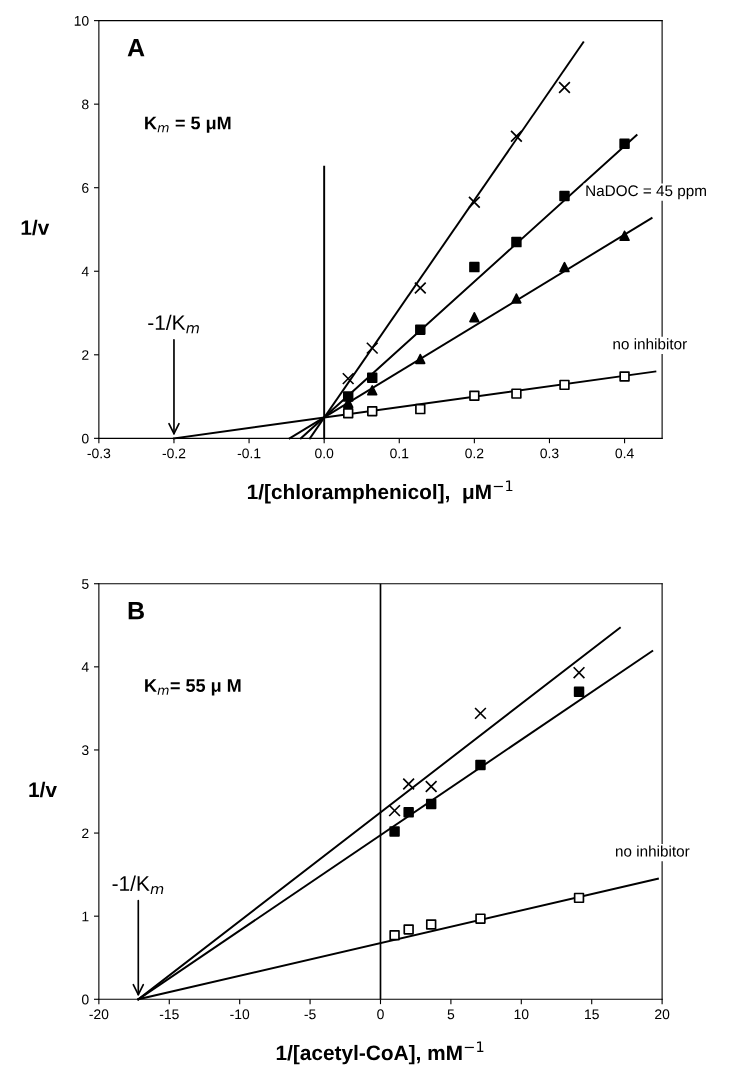 Image resolution: width=749 pixels, height=1085 pixels. I want to click on y-tick-label: 8, so click(85, 104).